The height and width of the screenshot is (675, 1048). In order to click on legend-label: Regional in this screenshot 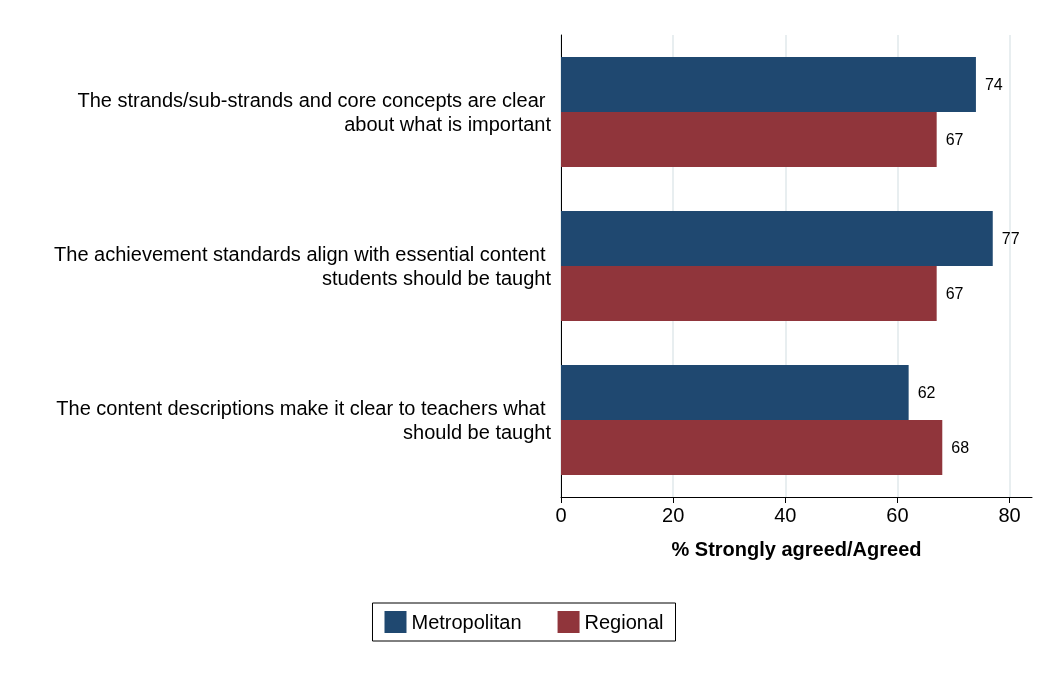, I will do `click(624, 622)`.